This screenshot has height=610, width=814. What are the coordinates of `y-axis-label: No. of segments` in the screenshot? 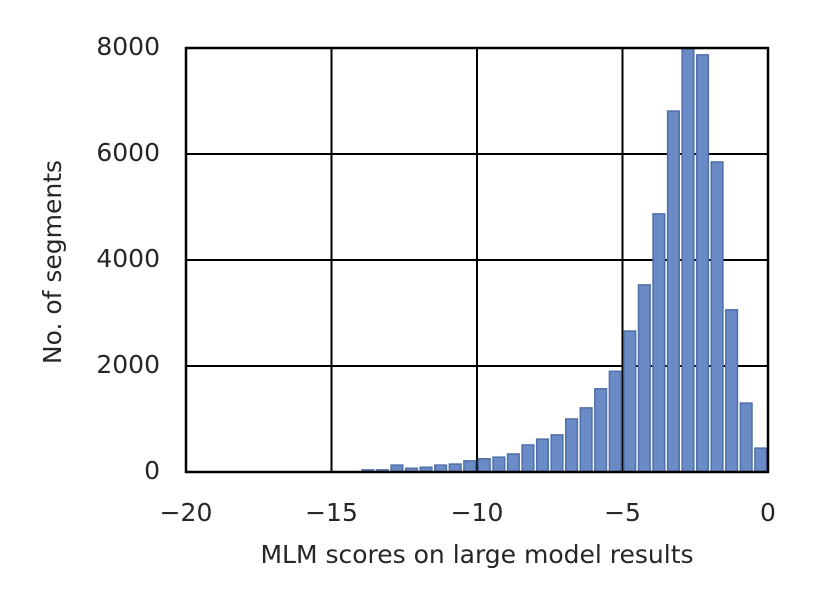 It's located at (52, 262).